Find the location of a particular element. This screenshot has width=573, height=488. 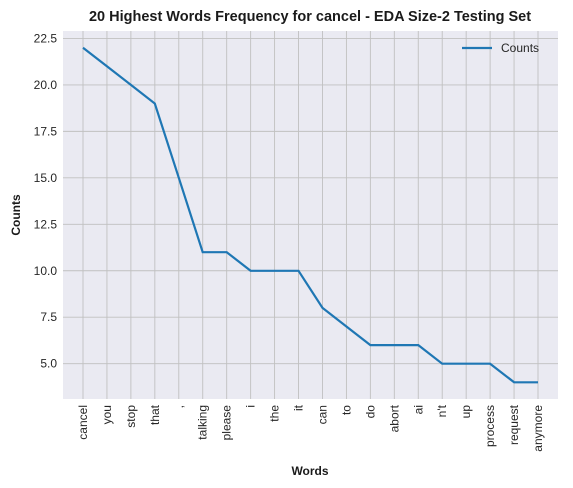

x-tick-label: cancel is located at coordinates (83, 422).